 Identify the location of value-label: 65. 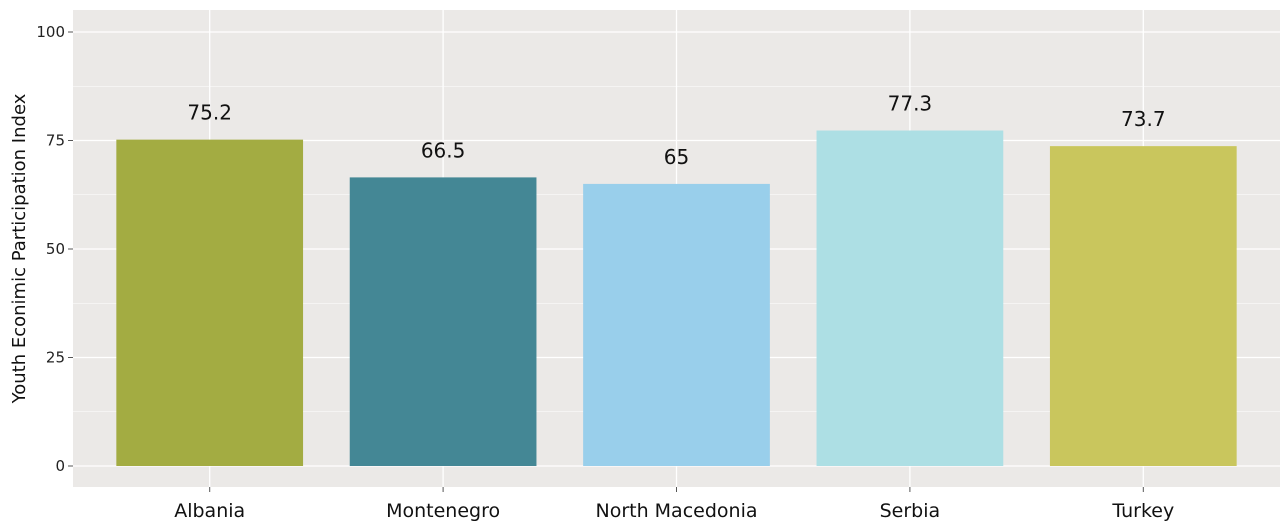
(676, 157).